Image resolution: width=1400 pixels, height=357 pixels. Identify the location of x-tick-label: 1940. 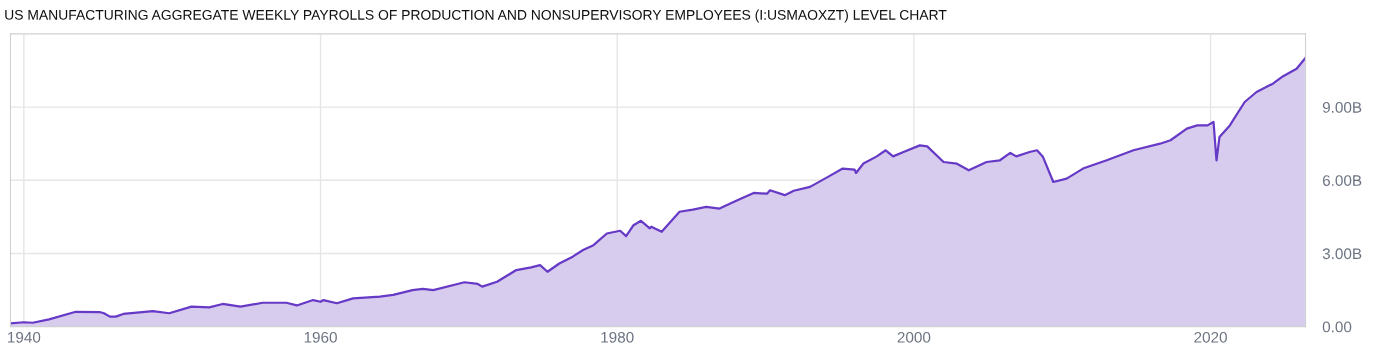
(24, 337).